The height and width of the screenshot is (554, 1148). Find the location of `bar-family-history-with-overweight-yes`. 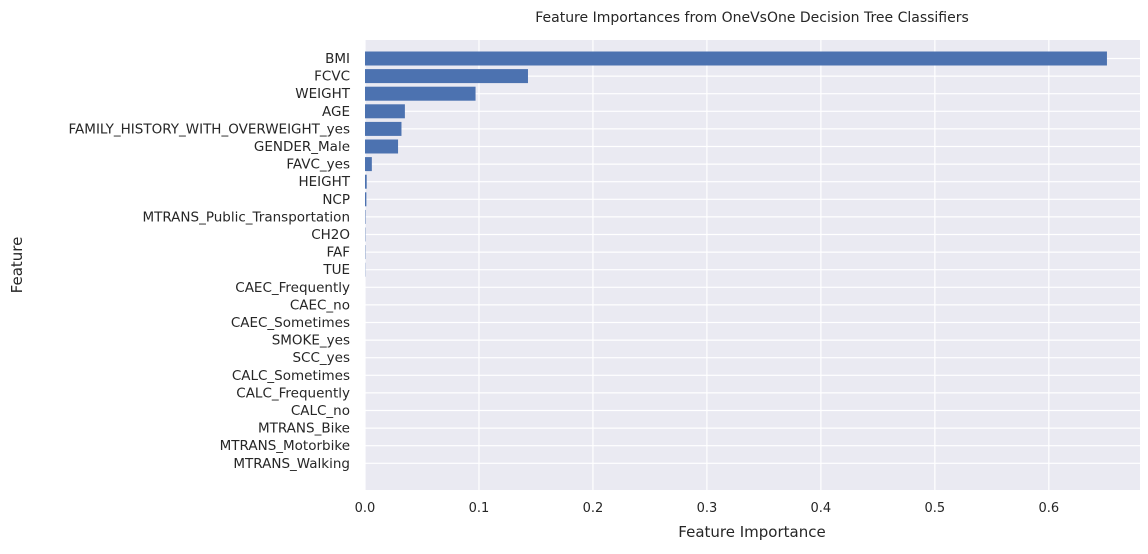

bar-family-history-with-overweight-yes is located at coordinates (383, 129).